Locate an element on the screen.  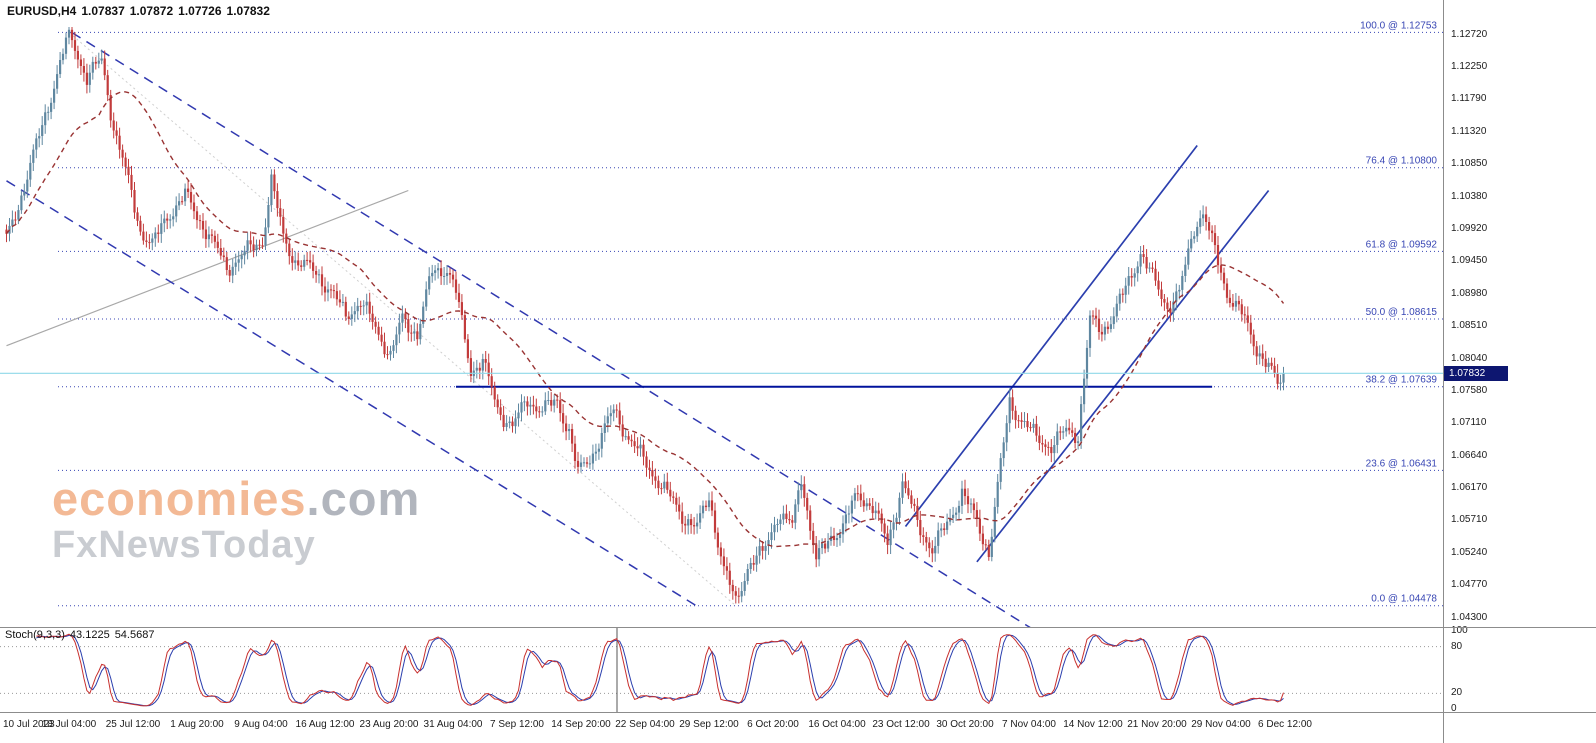
fib-level-label: 50.0 @ 1.08615 is located at coordinates (1402, 312).